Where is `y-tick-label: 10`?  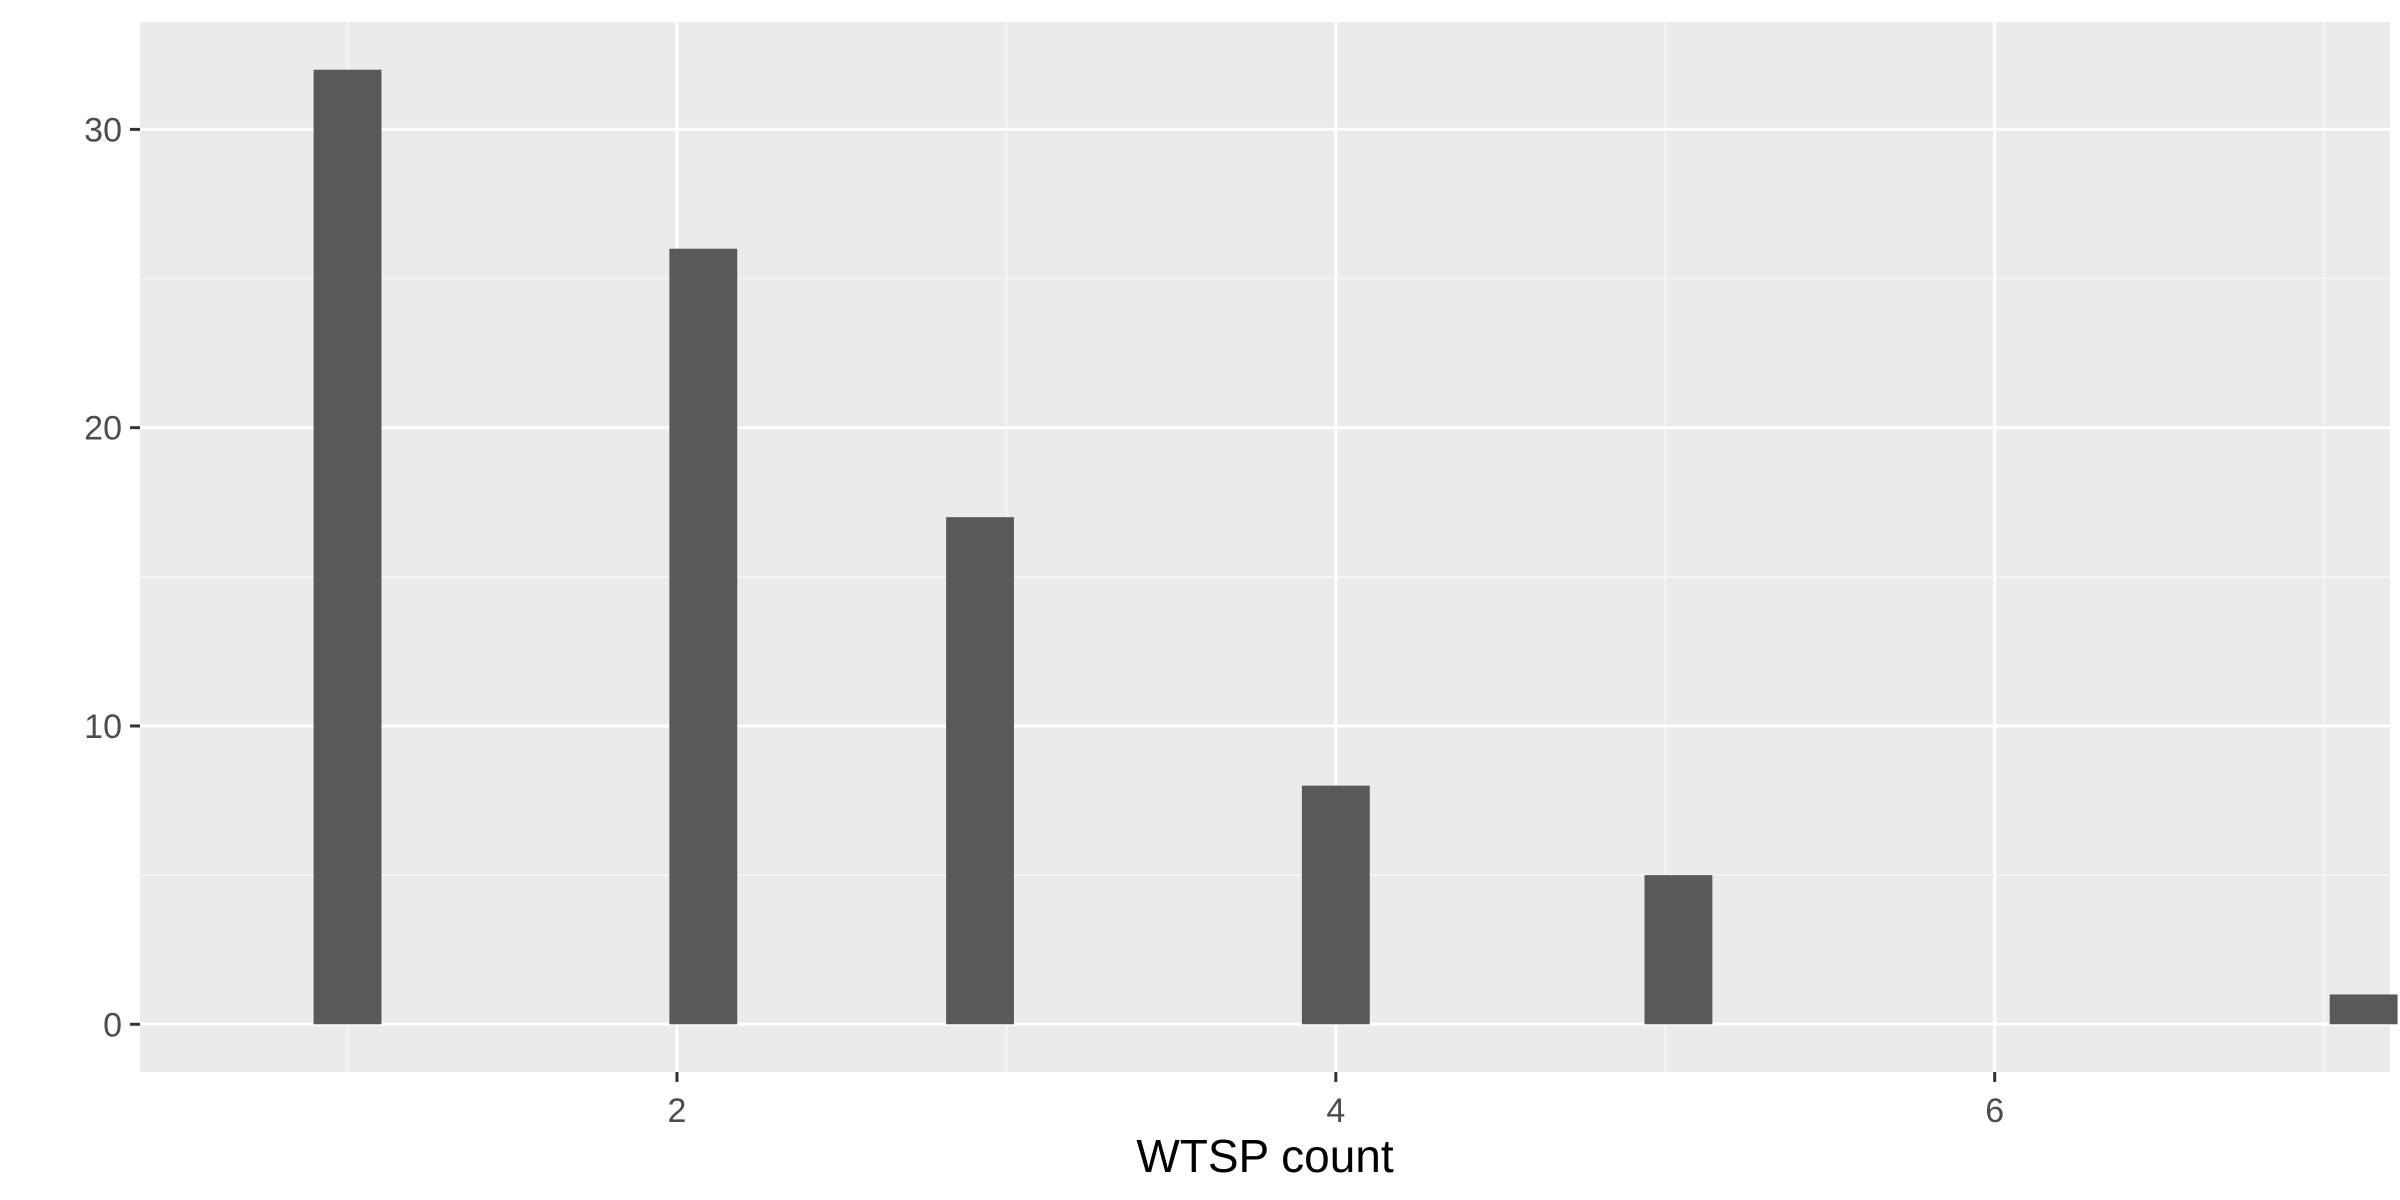 y-tick-label: 10 is located at coordinates (103, 727).